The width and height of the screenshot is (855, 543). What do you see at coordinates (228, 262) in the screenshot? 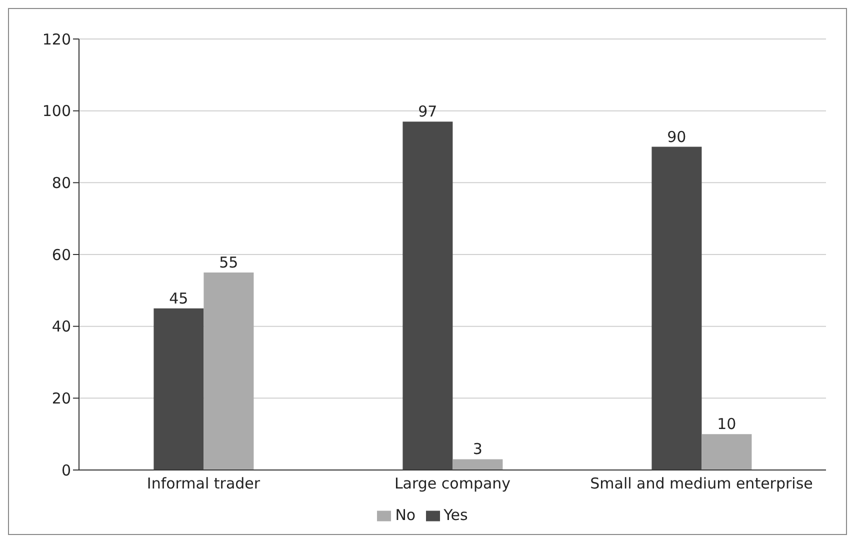
I see `data-label: 55` at bounding box center [228, 262].